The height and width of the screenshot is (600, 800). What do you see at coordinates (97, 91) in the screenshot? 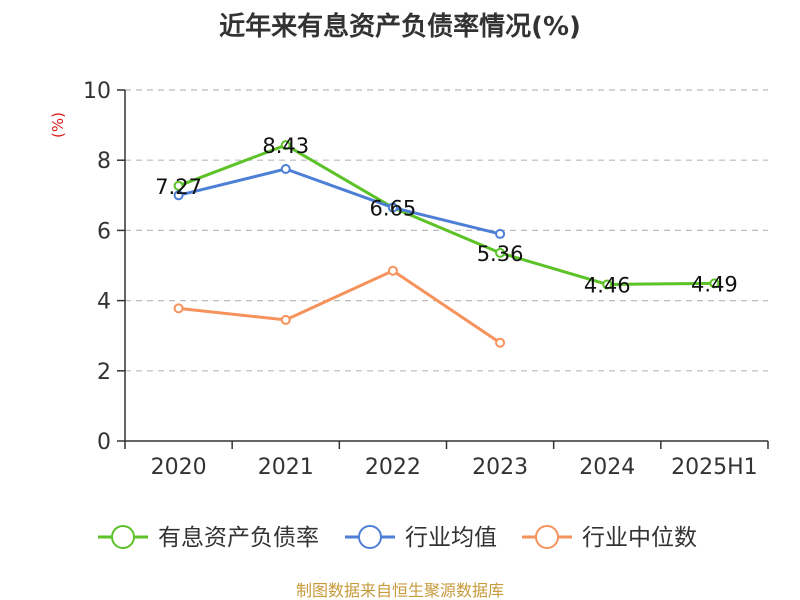
I see `y-tick-label: 10` at bounding box center [97, 91].